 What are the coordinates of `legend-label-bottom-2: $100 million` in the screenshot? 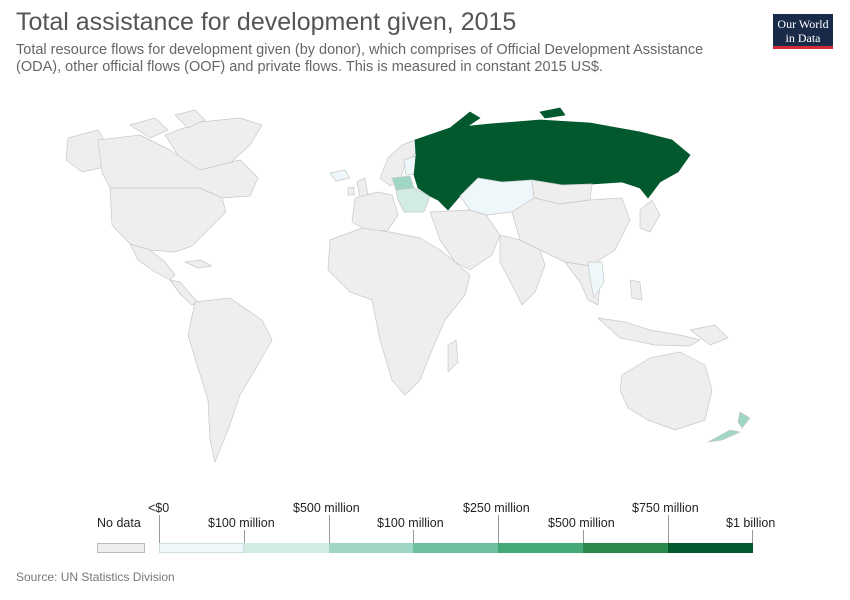 It's located at (241, 523).